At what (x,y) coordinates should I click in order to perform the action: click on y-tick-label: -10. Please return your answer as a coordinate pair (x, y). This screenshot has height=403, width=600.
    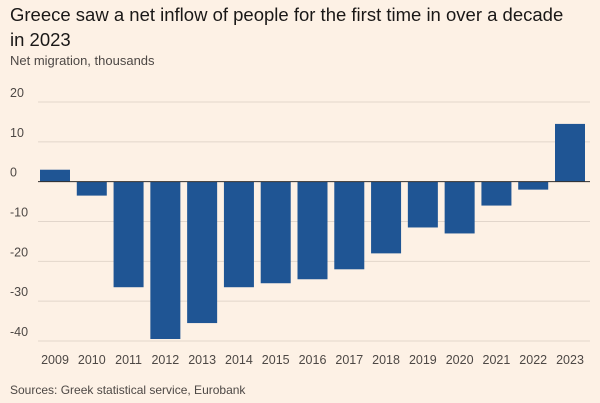
    Looking at the image, I should click on (19, 213).